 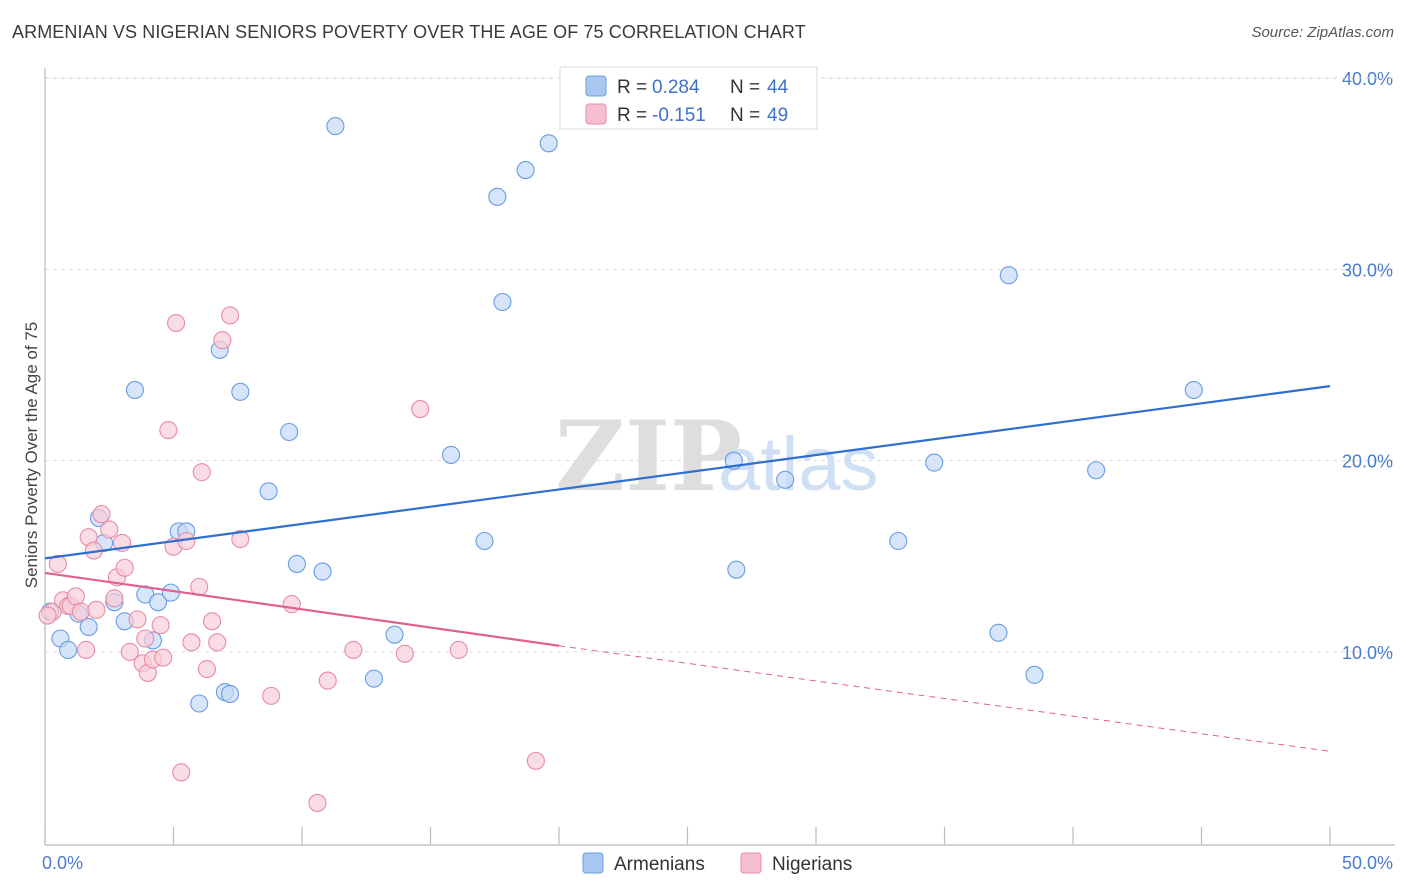 I want to click on legend-swatch-nigerians, so click(x=596, y=114).